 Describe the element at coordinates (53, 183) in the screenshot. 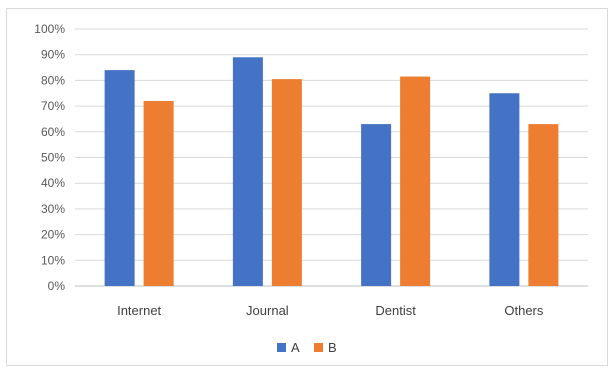

I see `y-tick-label: 40%` at that location.